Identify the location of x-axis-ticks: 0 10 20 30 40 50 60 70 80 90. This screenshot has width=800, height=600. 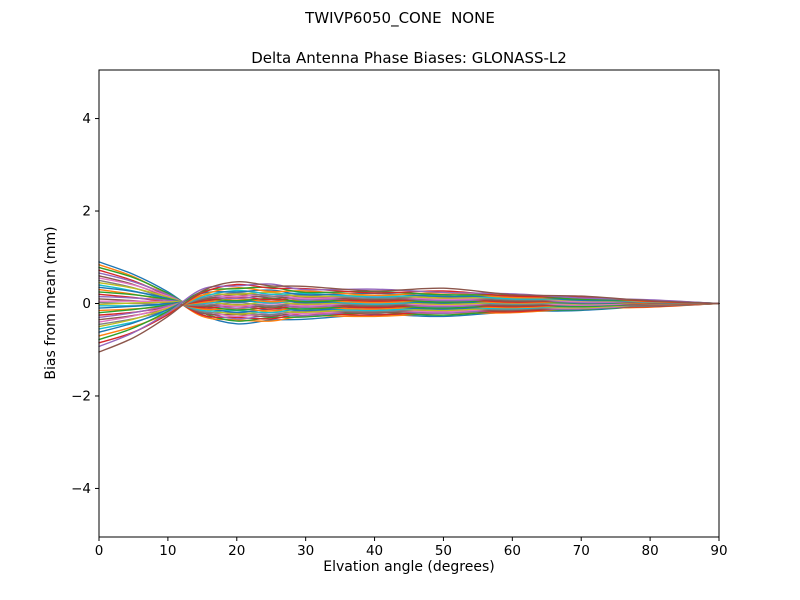
(411, 548).